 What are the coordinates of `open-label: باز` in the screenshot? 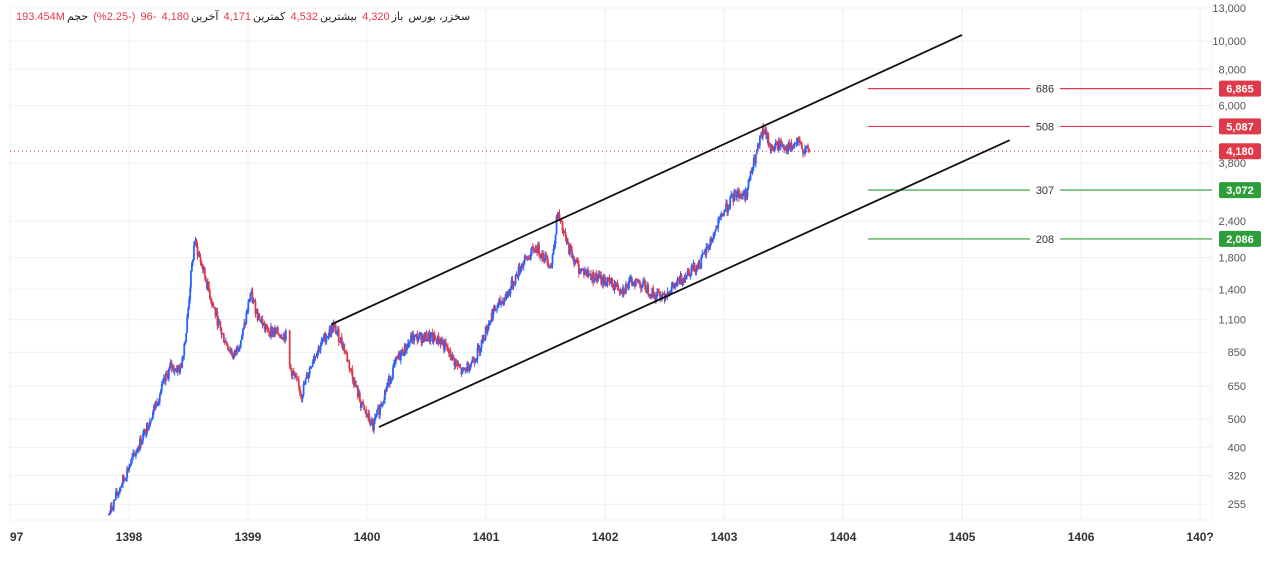 It's located at (397, 17).